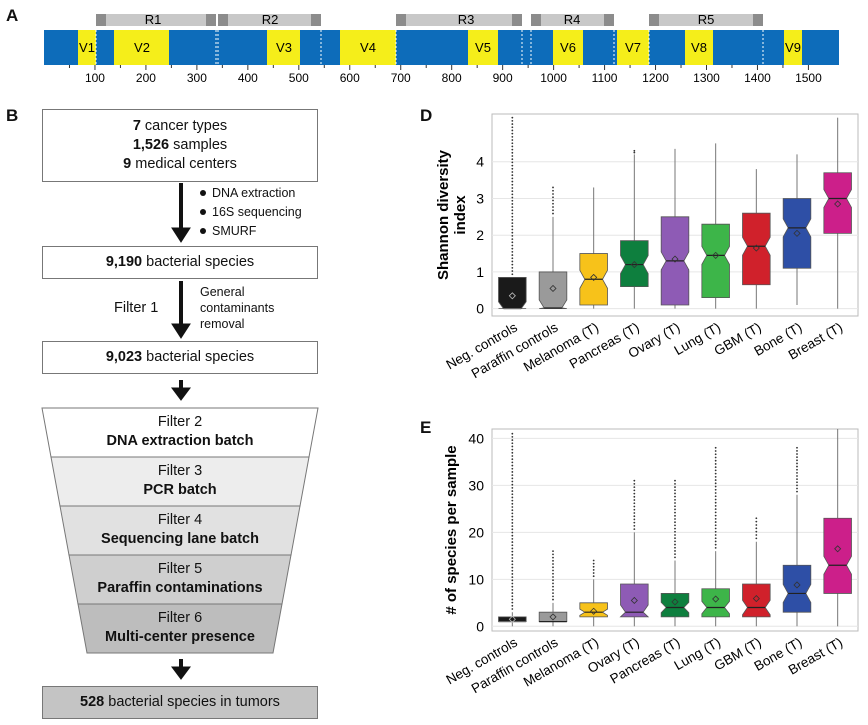 The width and height of the screenshot is (868, 725). Describe the element at coordinates (593, 593) in the screenshot. I see `box-melanoma-t` at that location.